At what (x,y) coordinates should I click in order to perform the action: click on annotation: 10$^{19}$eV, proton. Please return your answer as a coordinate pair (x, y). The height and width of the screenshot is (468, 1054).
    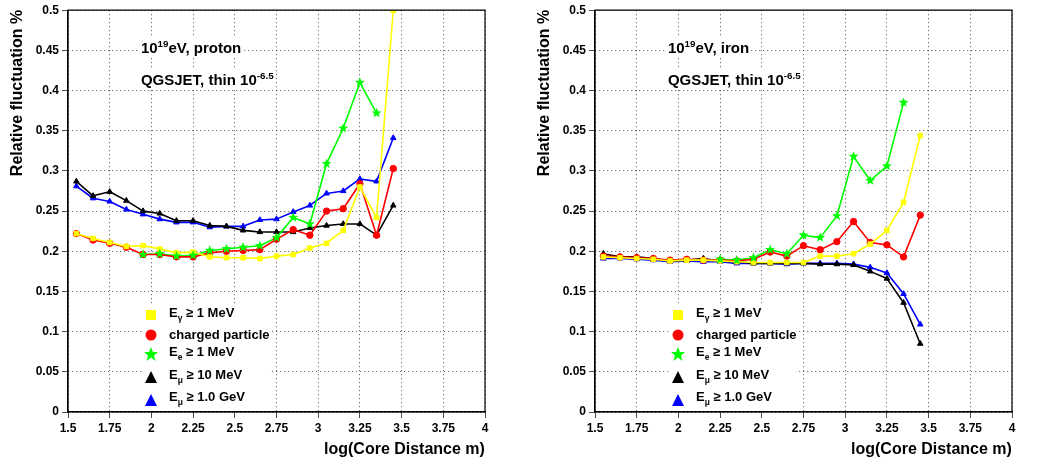
    Looking at the image, I should click on (191, 47).